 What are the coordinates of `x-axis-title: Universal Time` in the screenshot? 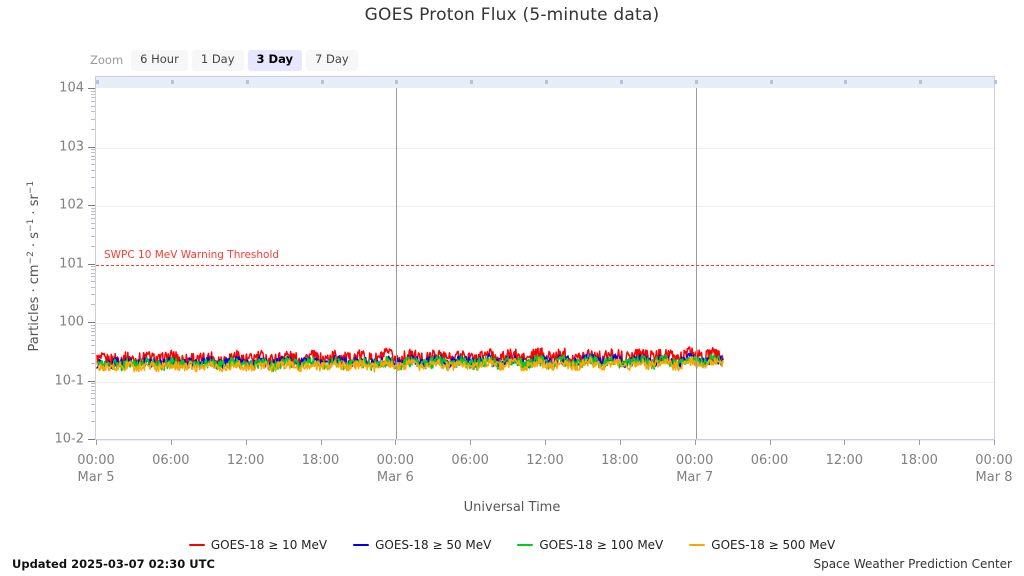 It's located at (512, 507).